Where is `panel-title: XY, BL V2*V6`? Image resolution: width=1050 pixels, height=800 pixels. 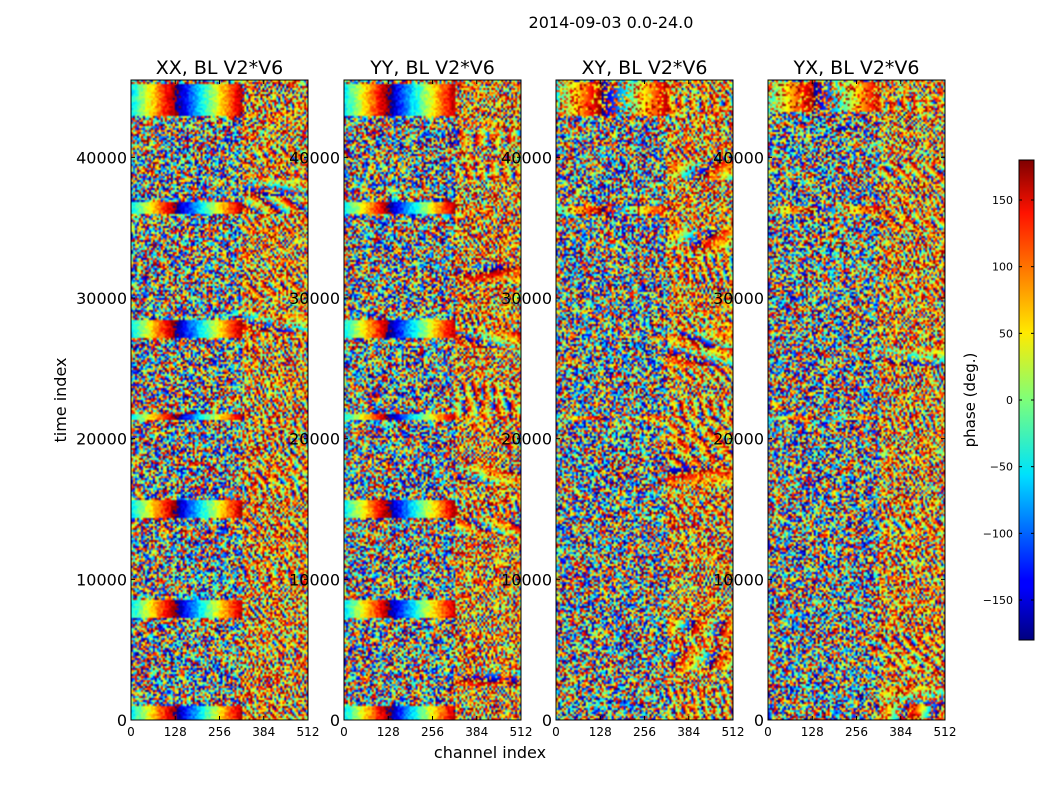
panel-title: XY, BL V2*V6 is located at coordinates (644, 68).